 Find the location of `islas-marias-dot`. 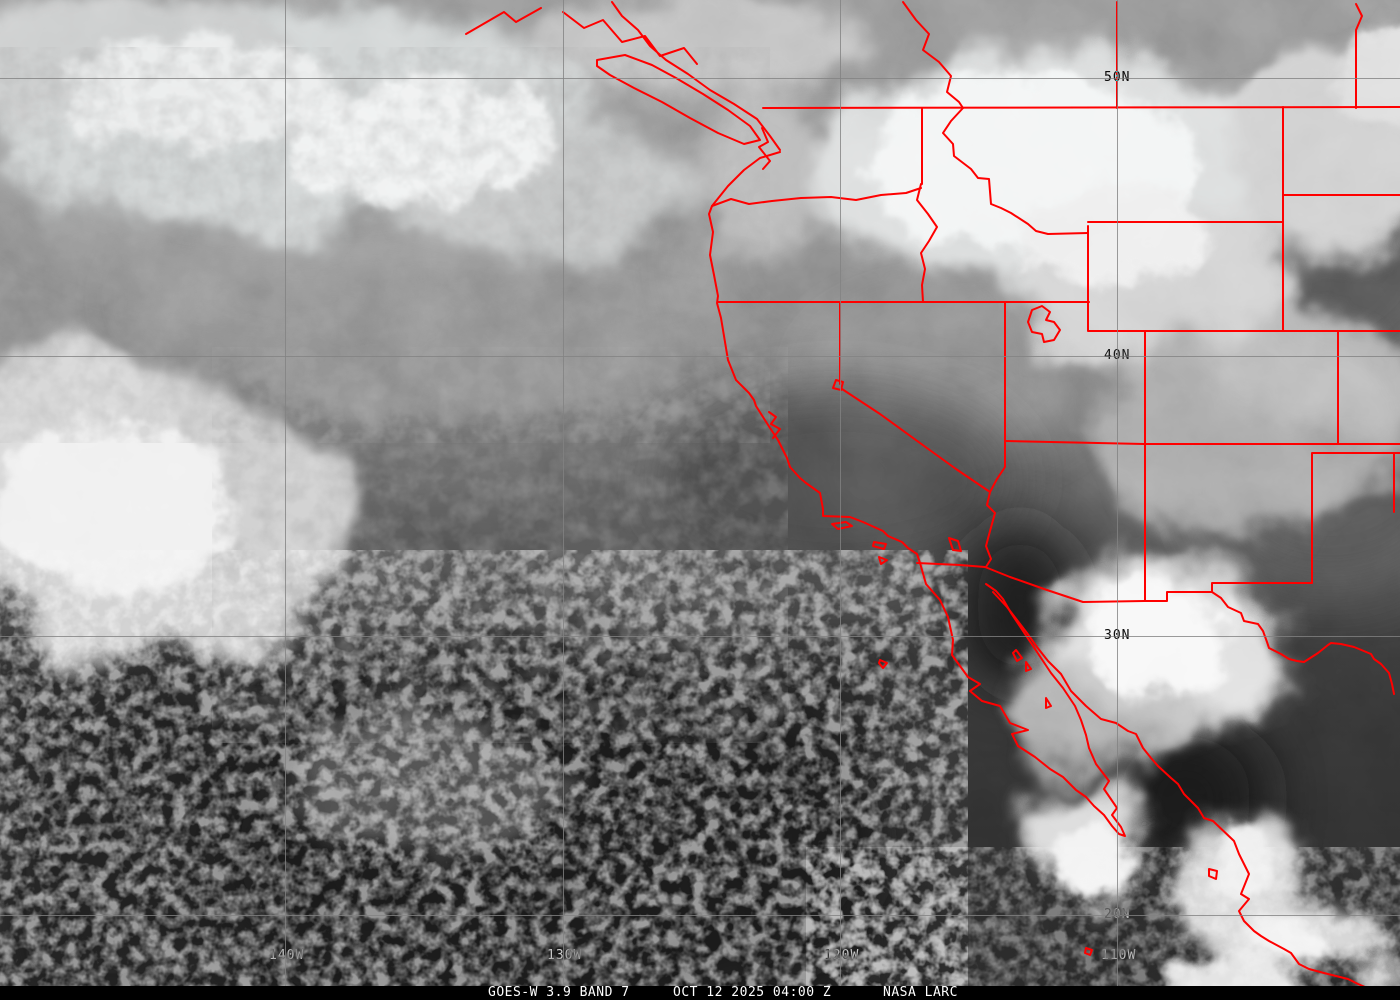

islas-marias-dot is located at coordinates (1088, 951).